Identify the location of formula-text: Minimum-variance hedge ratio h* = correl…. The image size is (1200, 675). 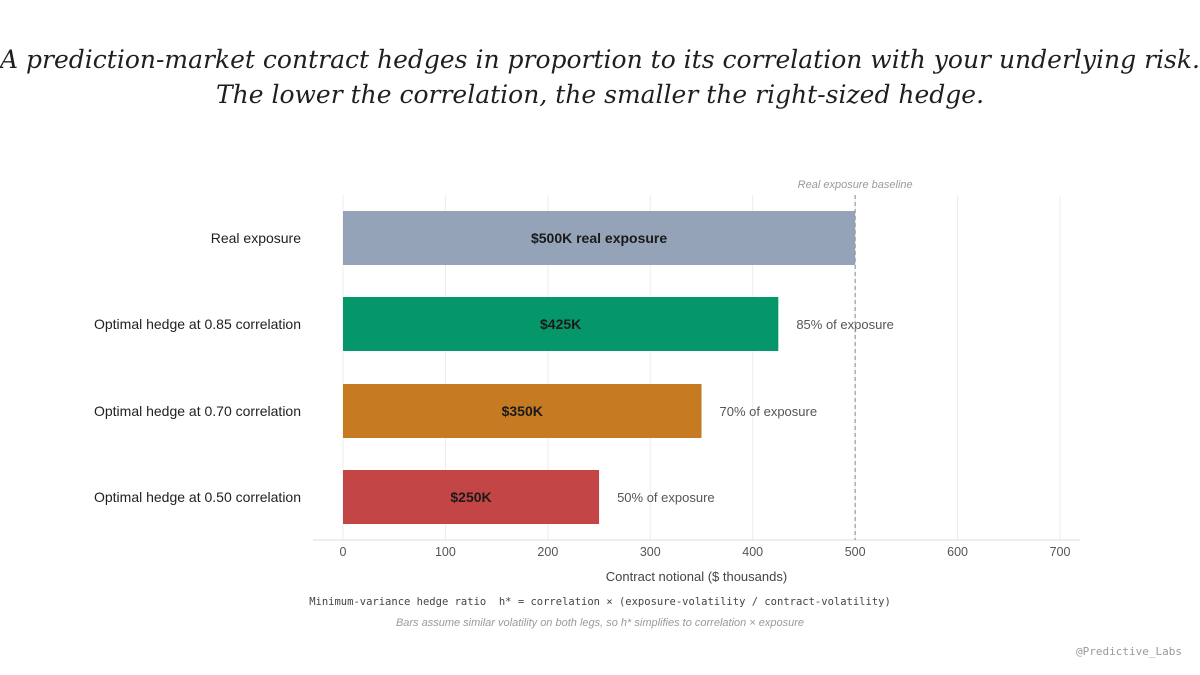
(600, 602).